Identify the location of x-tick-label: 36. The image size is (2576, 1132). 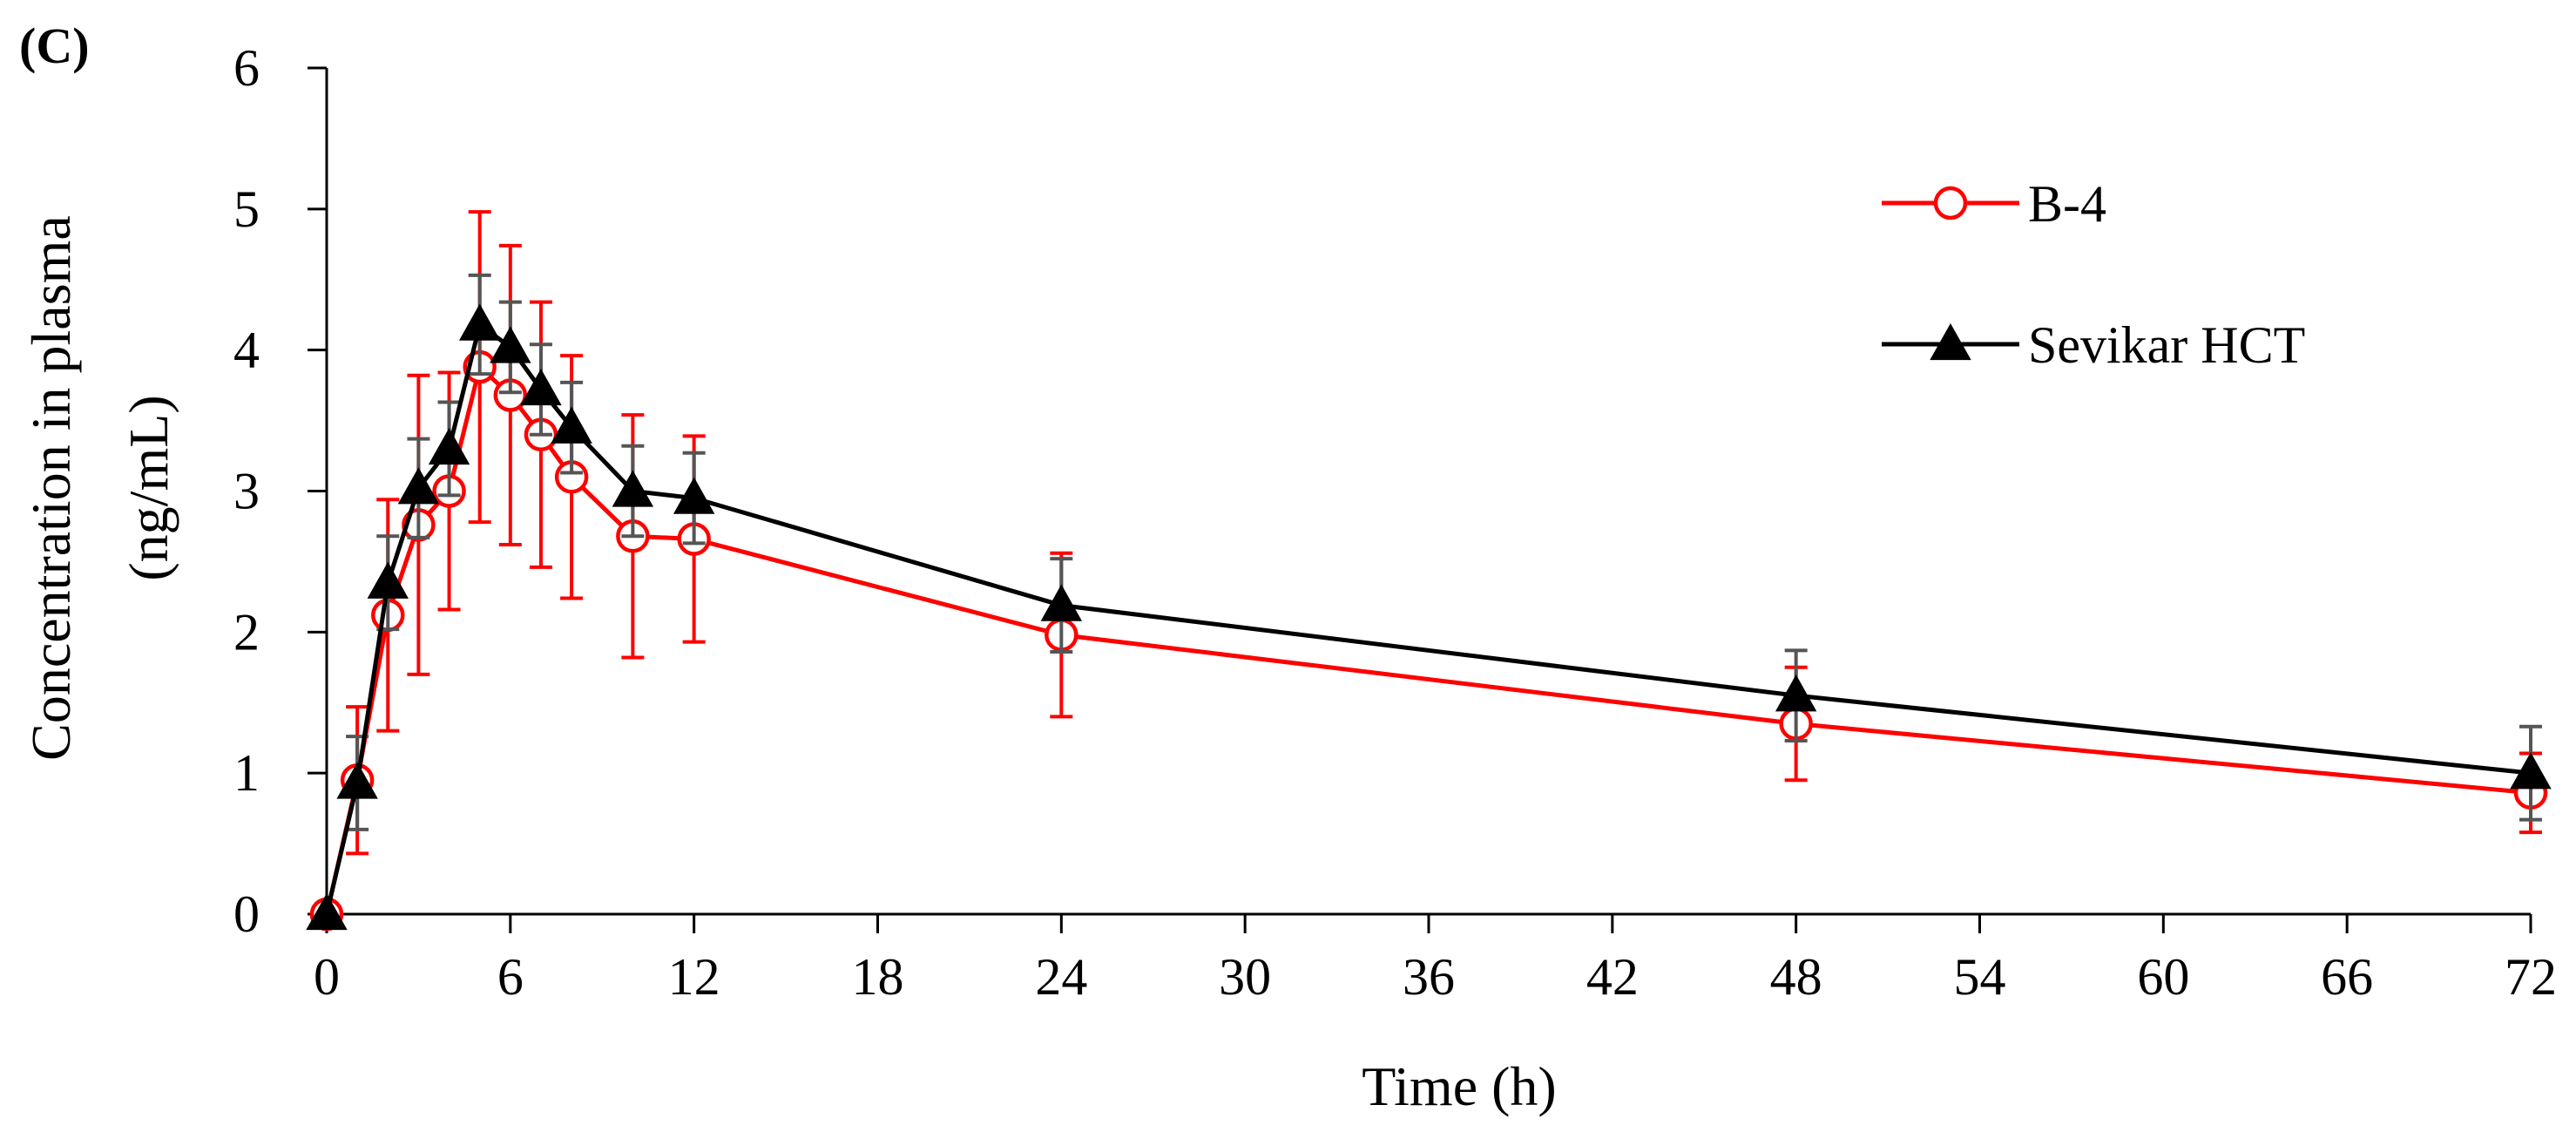
(1429, 977).